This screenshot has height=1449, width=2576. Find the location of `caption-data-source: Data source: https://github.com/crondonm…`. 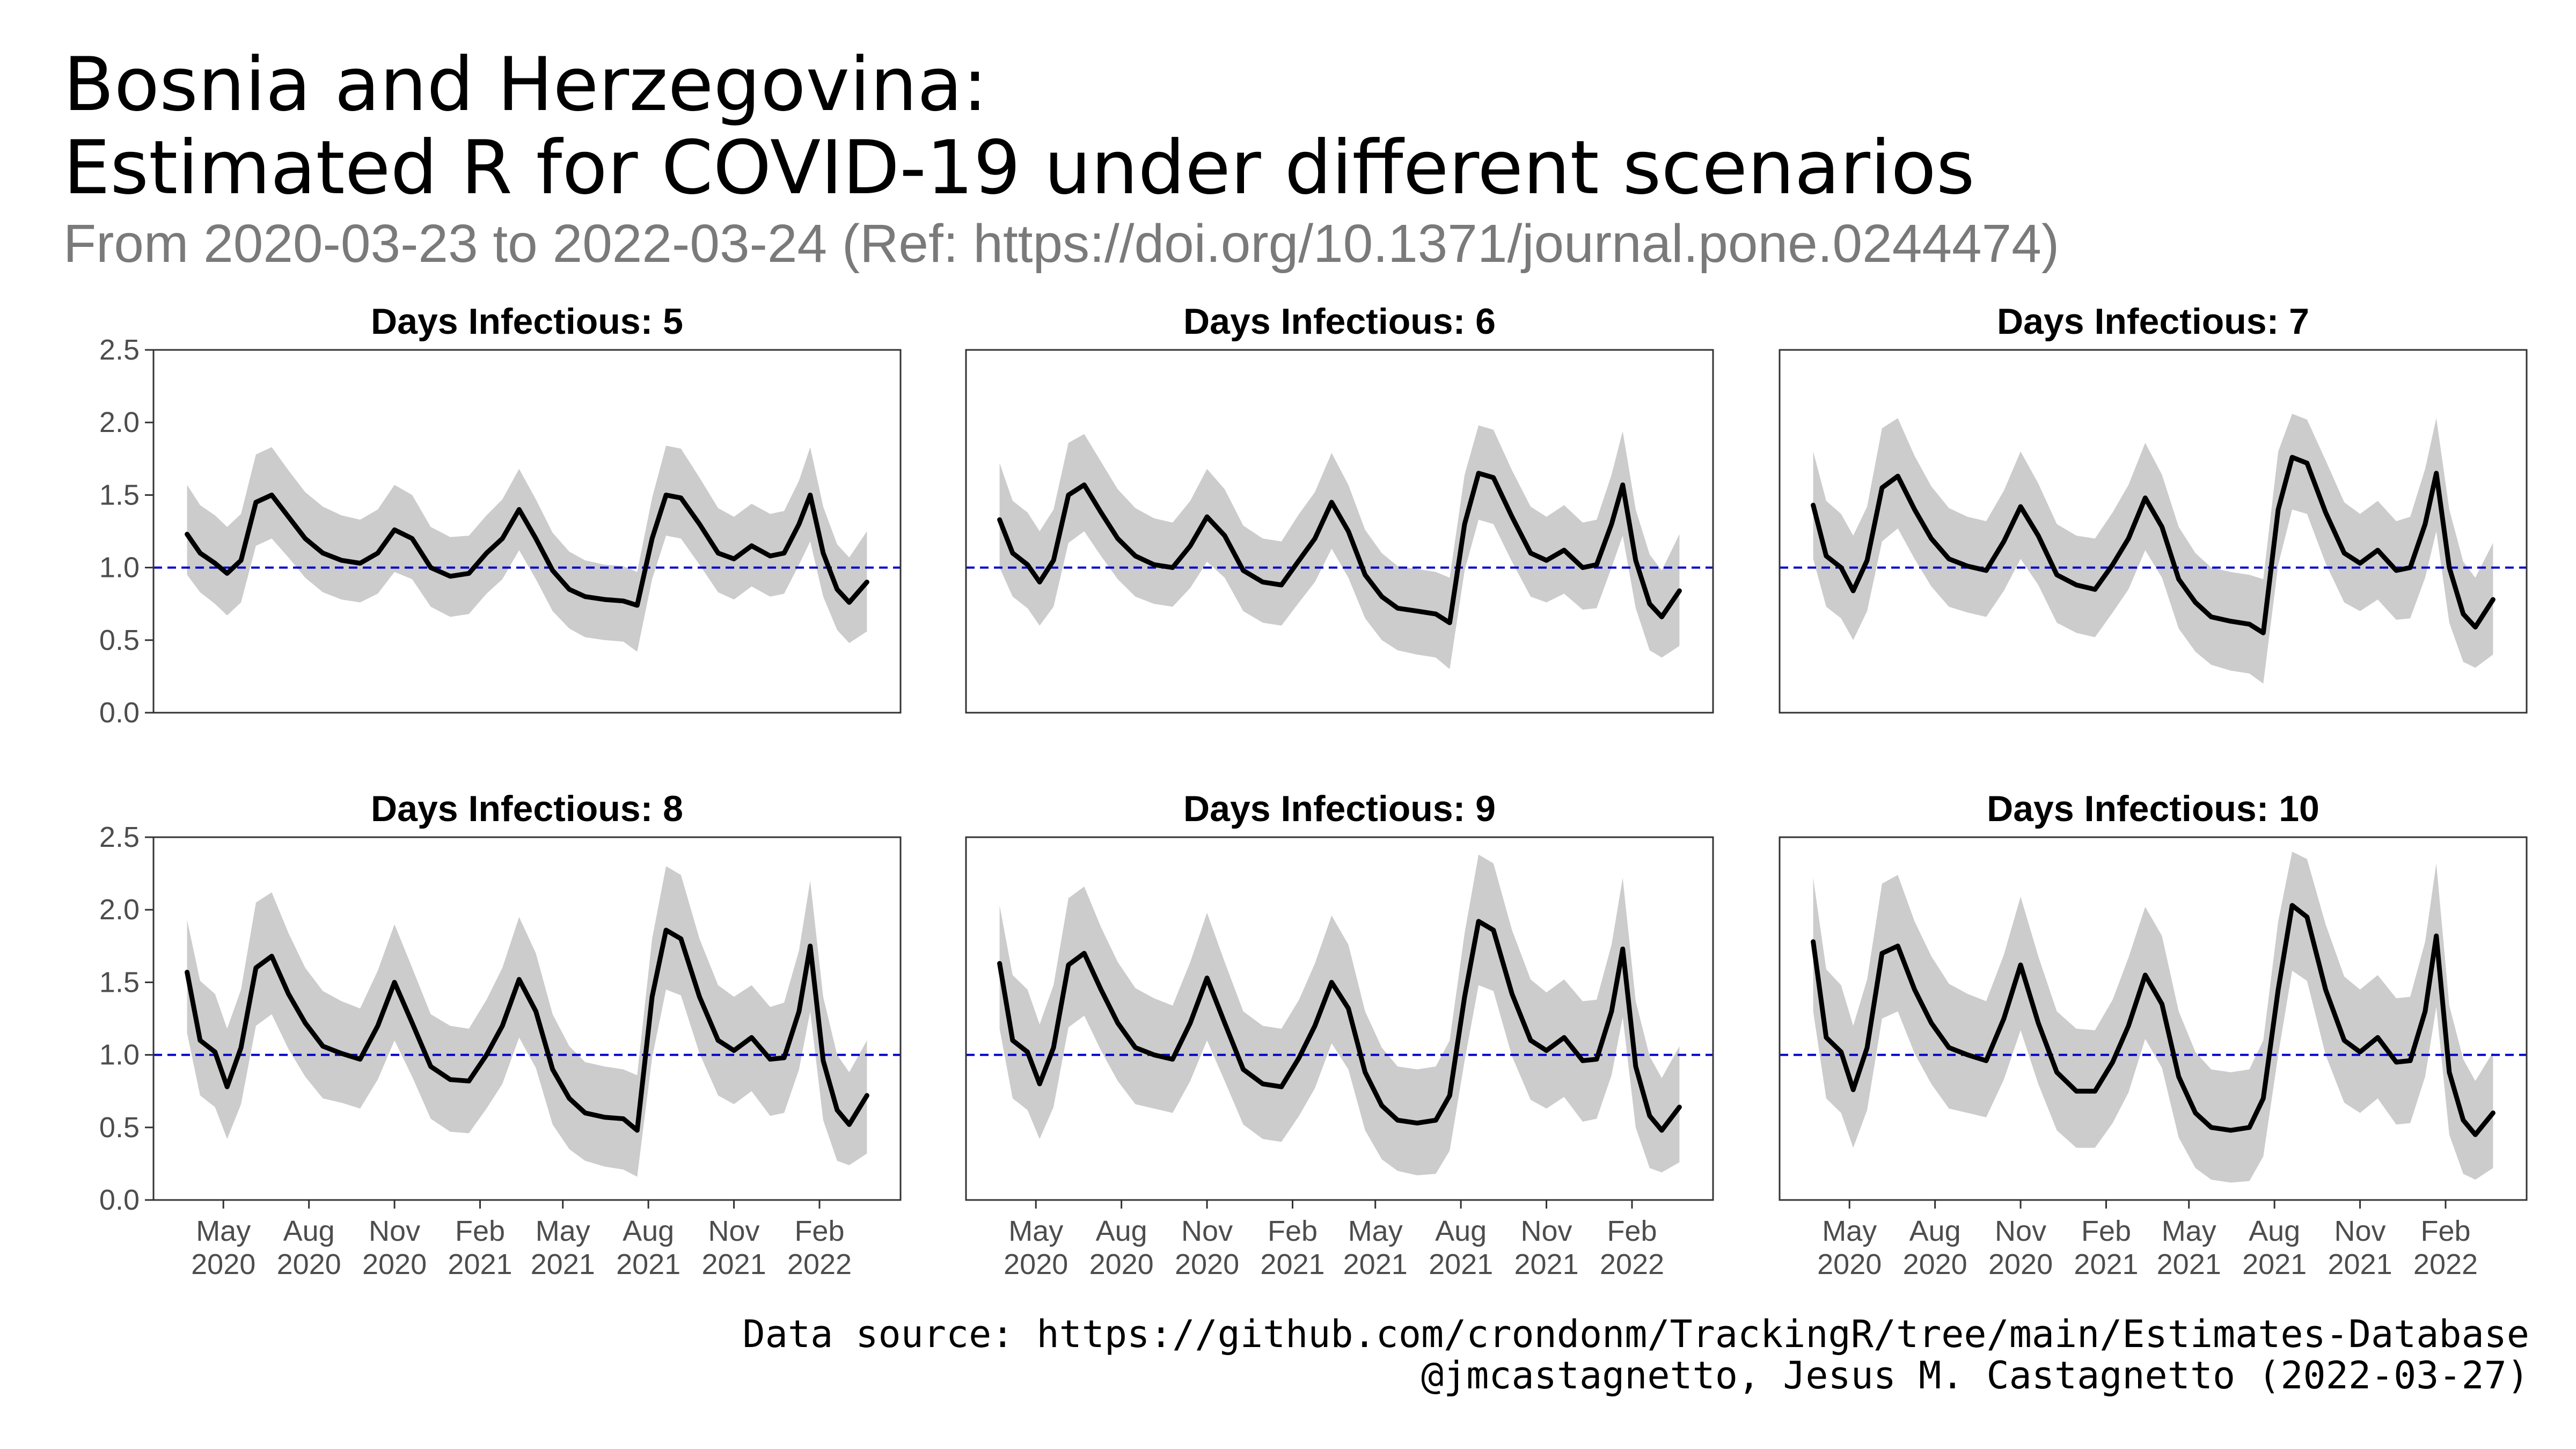

caption-data-source: Data source: https://github.com/crondonm… is located at coordinates (1636, 1334).